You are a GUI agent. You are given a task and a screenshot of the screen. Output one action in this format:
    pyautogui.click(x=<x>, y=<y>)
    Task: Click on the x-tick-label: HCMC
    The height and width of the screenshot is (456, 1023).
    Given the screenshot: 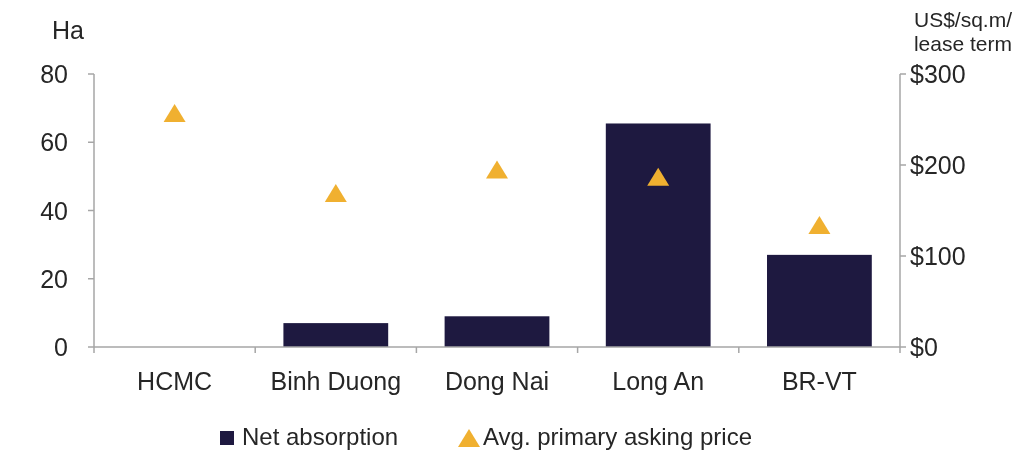 What is the action you would take?
    pyautogui.click(x=175, y=381)
    